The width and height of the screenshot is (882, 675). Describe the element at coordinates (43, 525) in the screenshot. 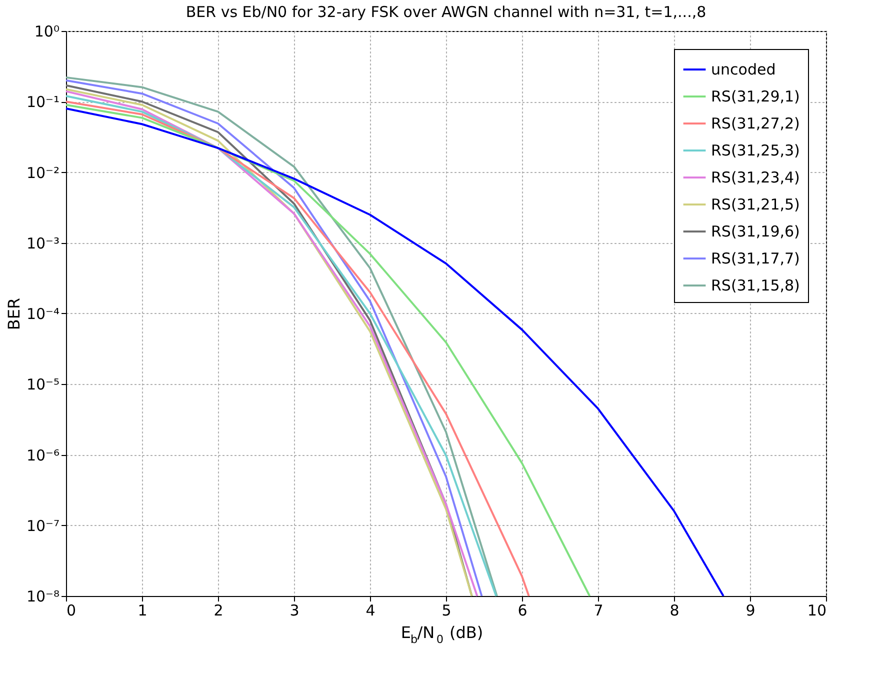

I see `y-tick-label: 10⁻⁷` at that location.